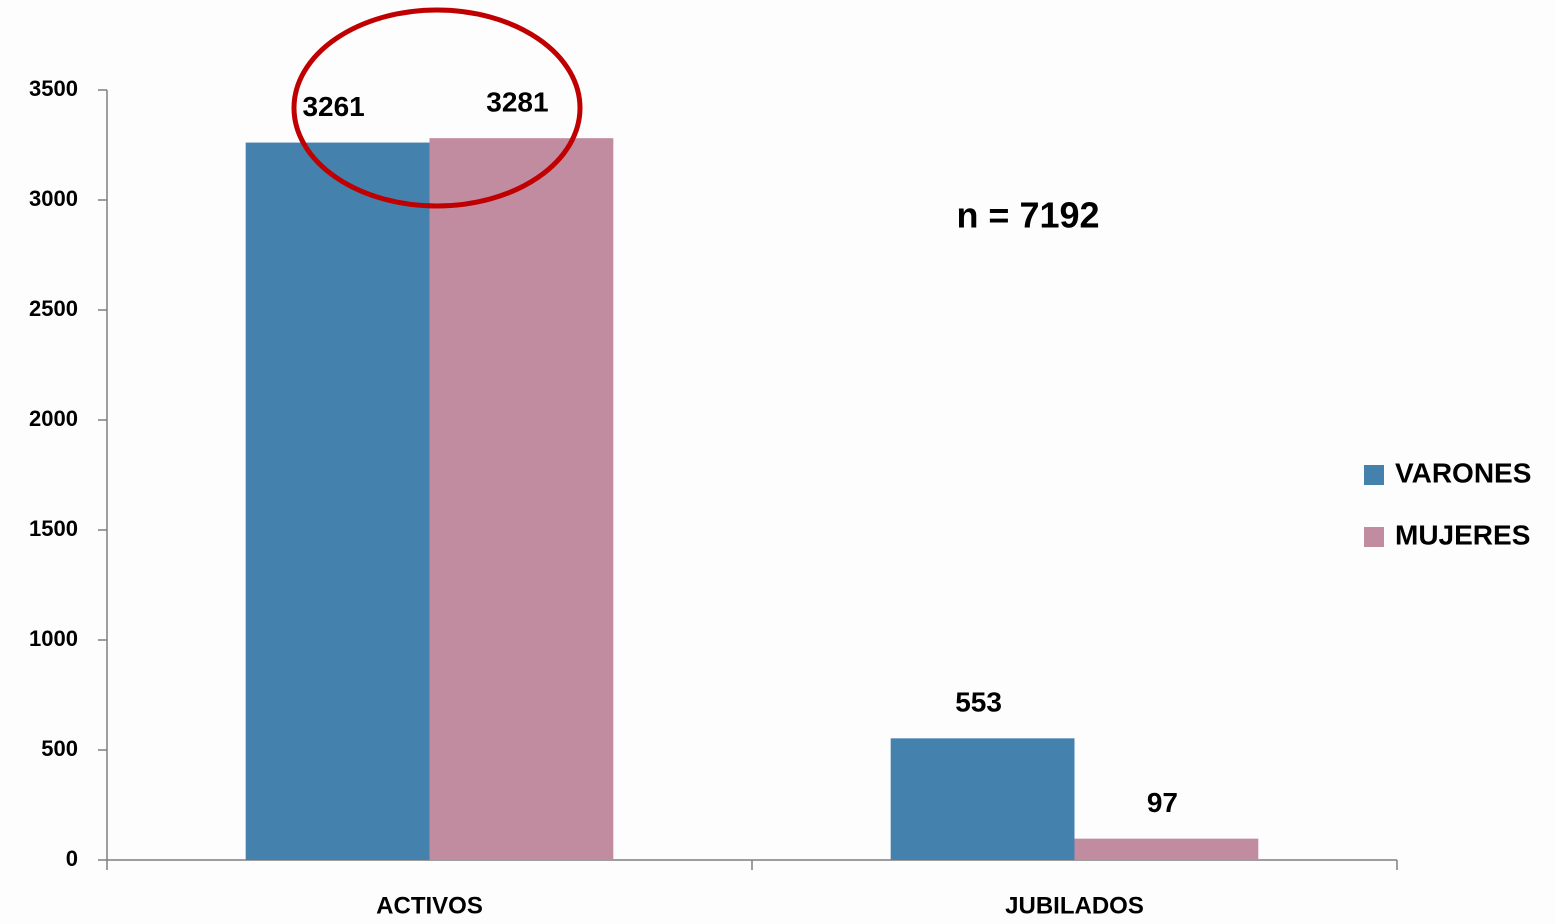 Image resolution: width=1555 pixels, height=924 pixels. Describe the element at coordinates (1074, 905) in the screenshot. I see `x-tick-label: JUBILADOS` at that location.